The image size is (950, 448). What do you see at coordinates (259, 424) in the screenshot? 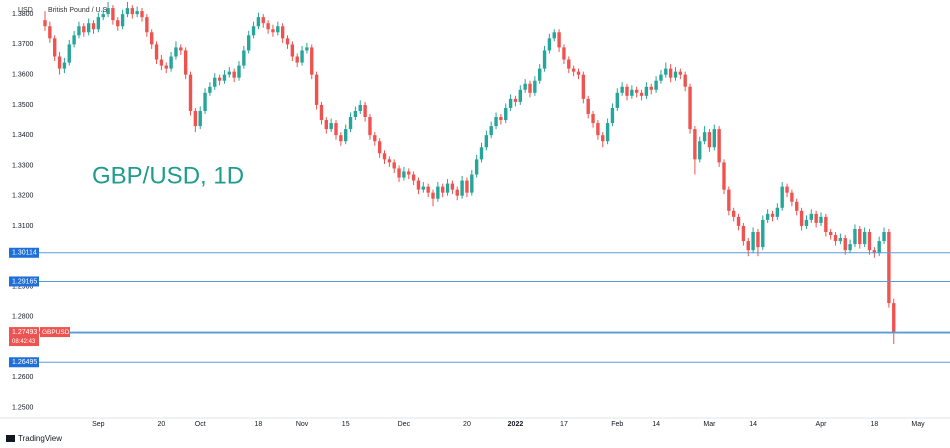
I see `x-tick-label: 18` at bounding box center [259, 424].